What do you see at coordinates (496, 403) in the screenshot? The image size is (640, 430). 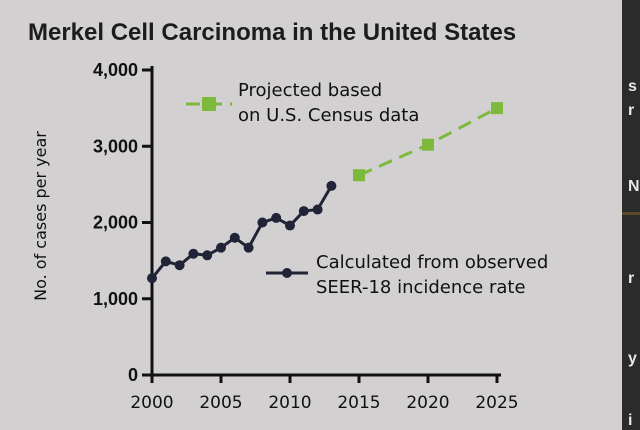 I see `x-tick-label: 2025` at bounding box center [496, 403].